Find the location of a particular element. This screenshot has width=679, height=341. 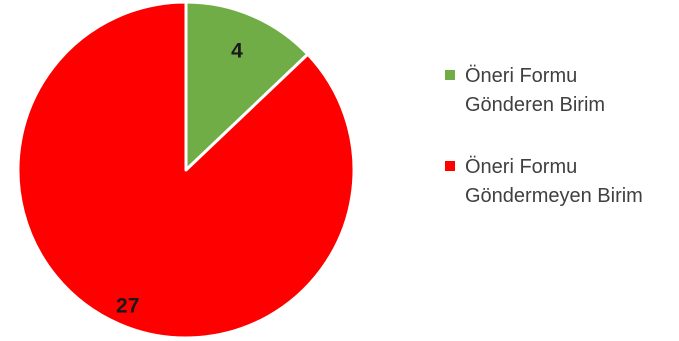

legend-label-gonderen: Öneri Formu Gönderen Birim is located at coordinates (535, 90).